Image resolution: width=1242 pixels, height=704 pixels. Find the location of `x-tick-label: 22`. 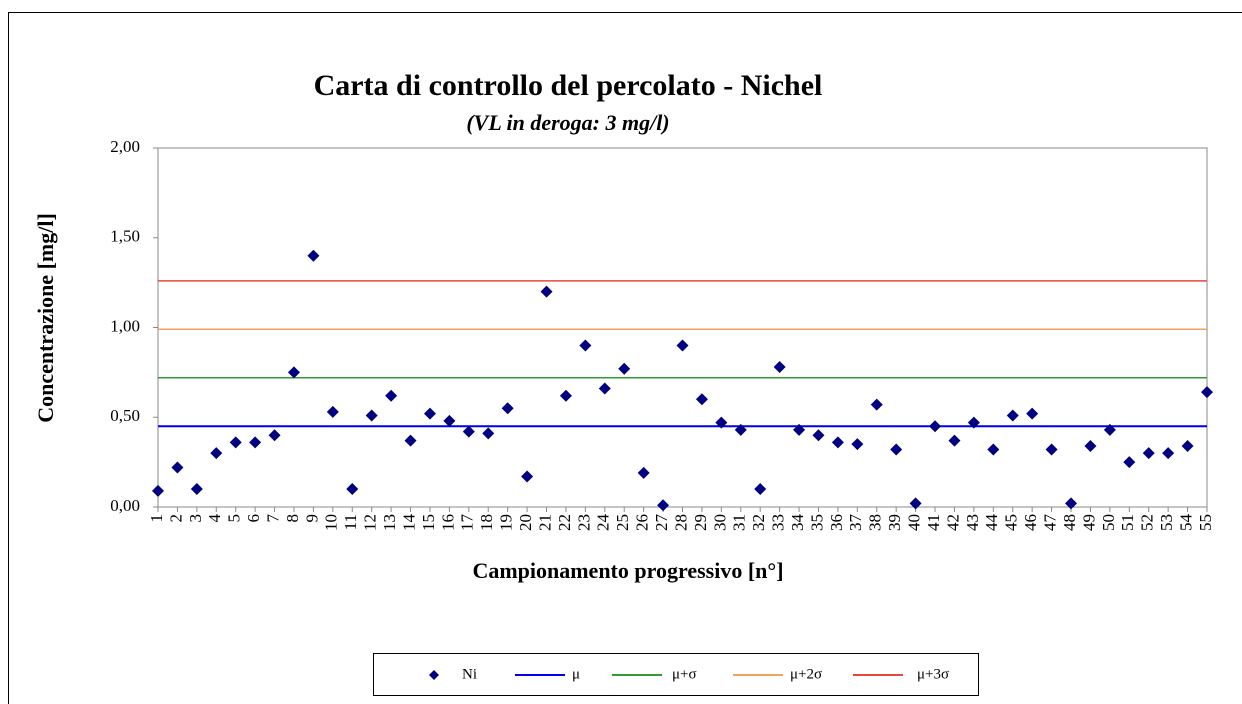

x-tick-label: 22 is located at coordinates (564, 522).